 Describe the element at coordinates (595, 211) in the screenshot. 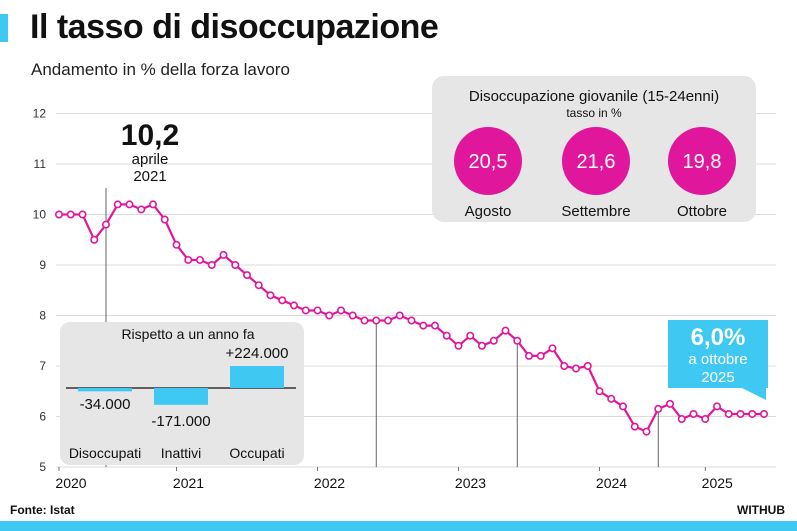

I see `youth-month-label: Settembre` at that location.